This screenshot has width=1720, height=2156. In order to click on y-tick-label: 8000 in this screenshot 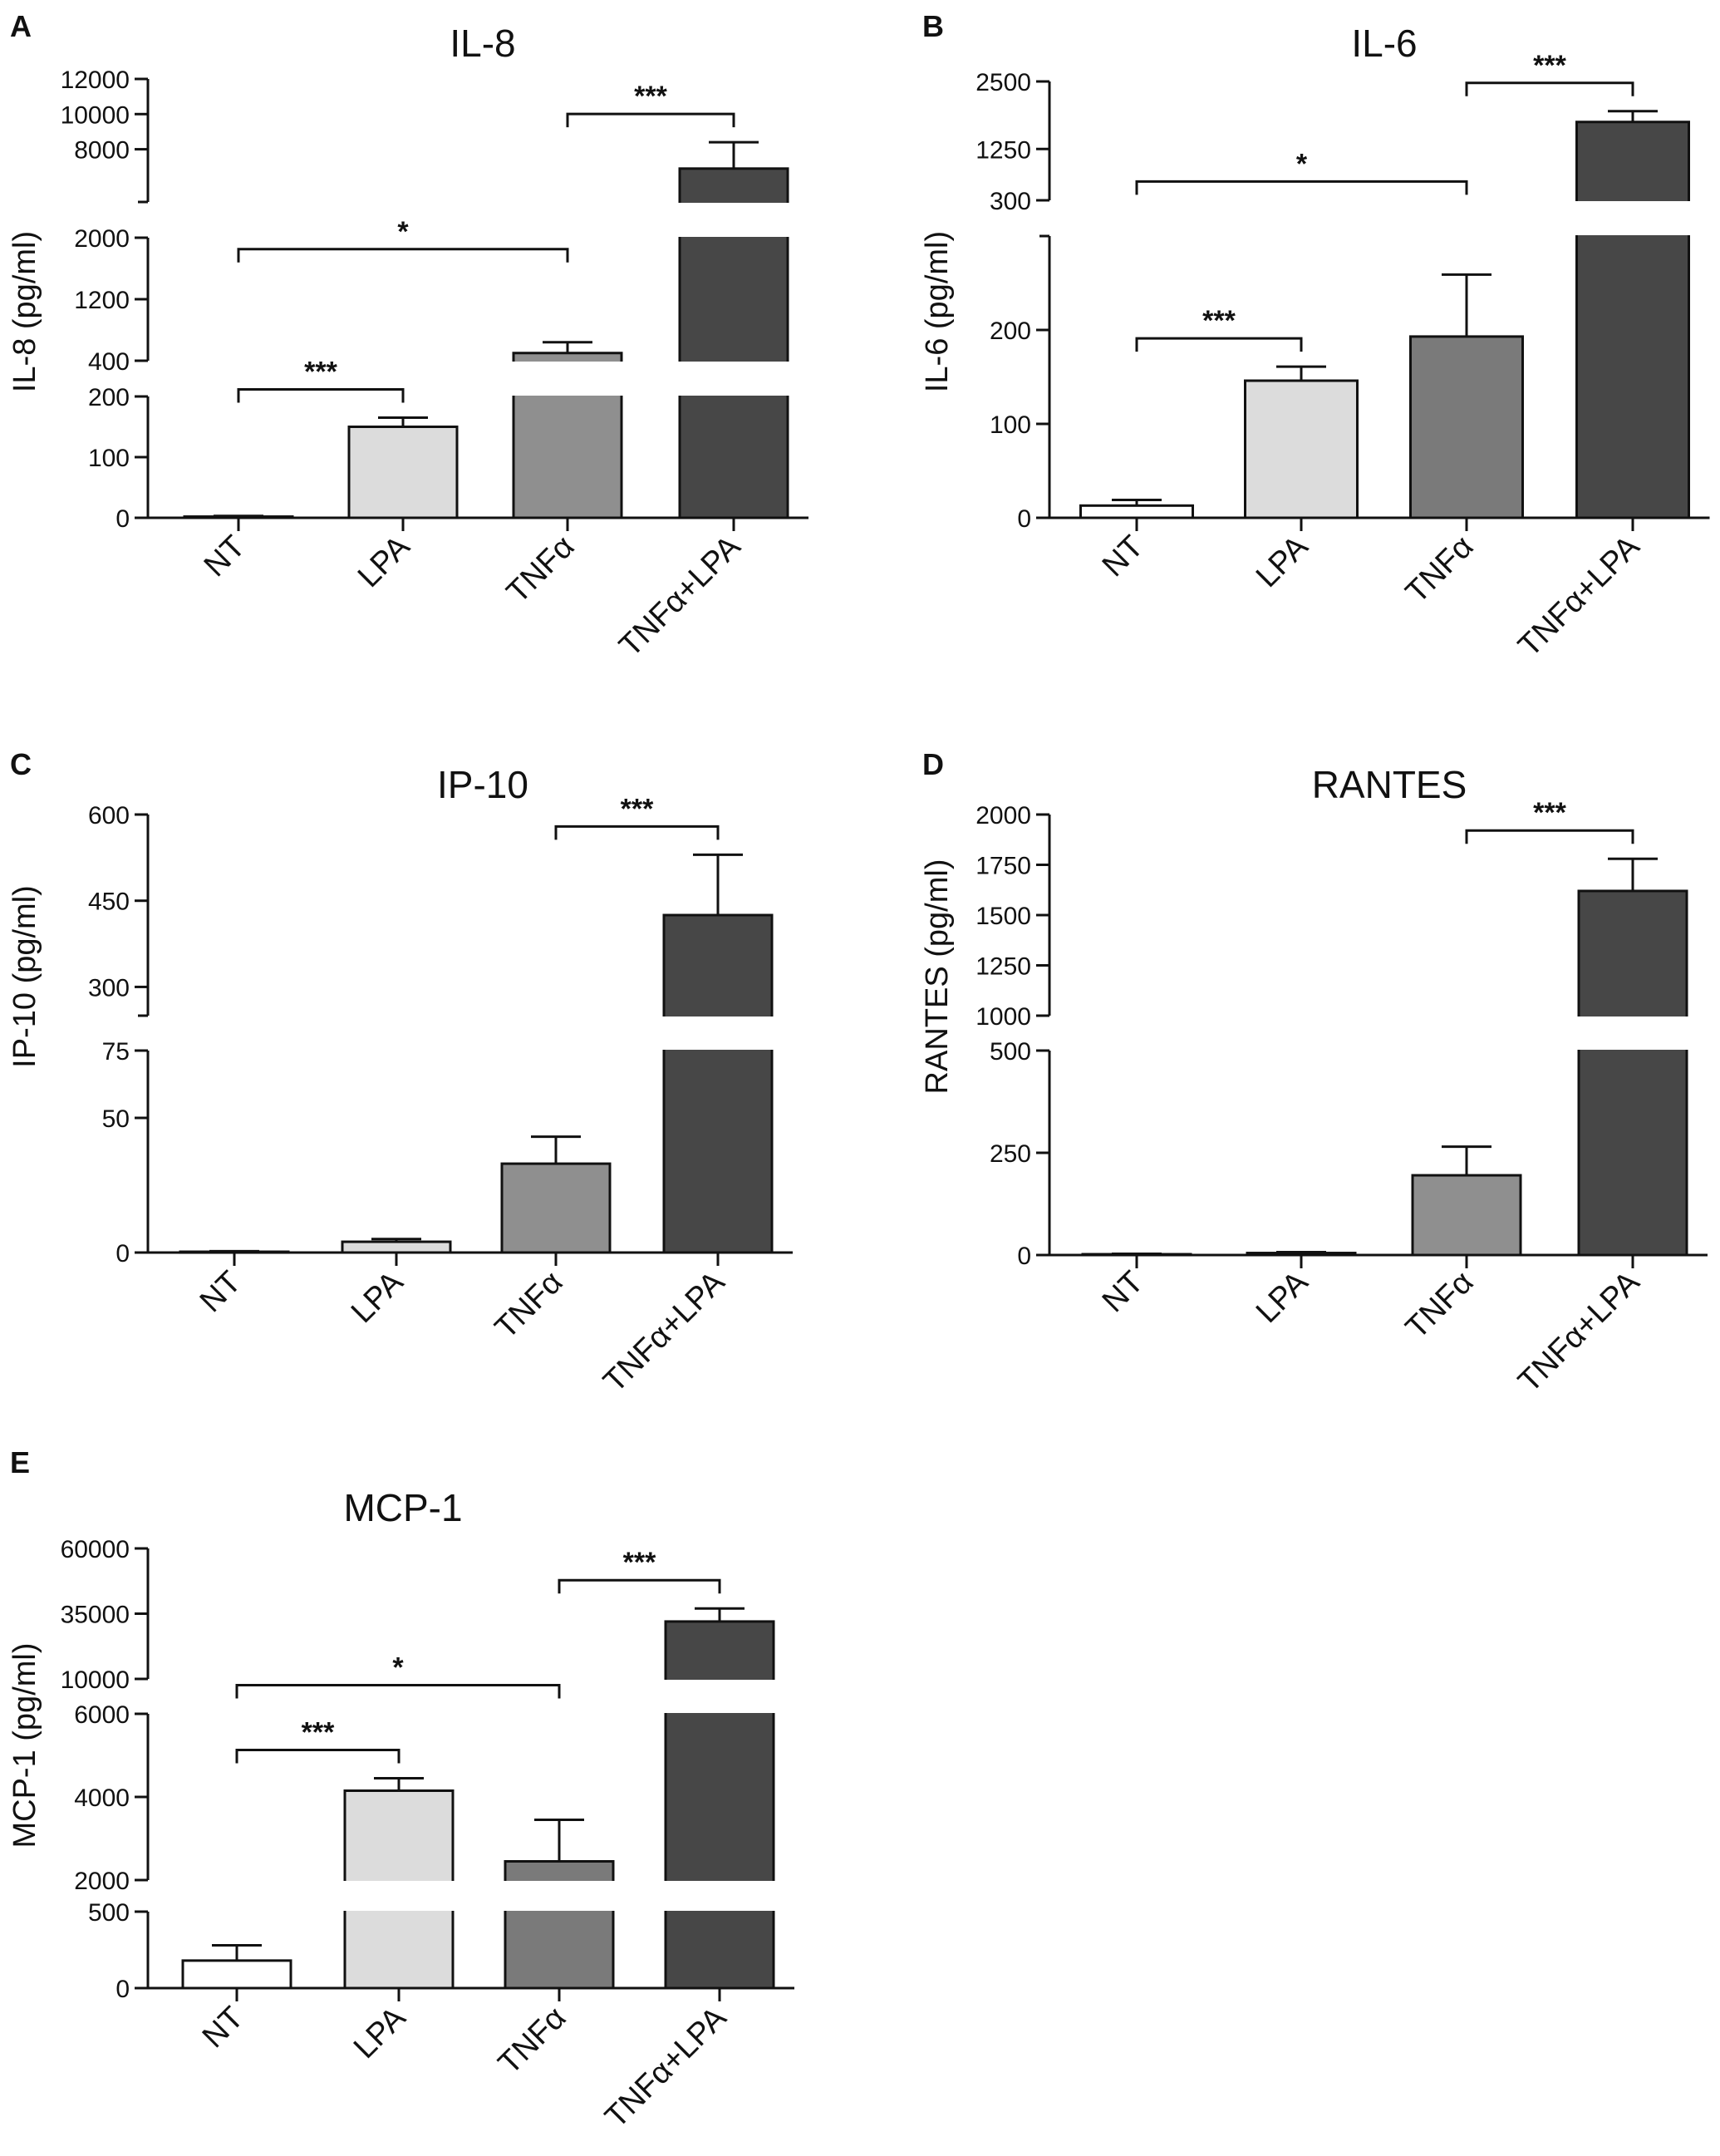, I will do `click(102, 151)`.